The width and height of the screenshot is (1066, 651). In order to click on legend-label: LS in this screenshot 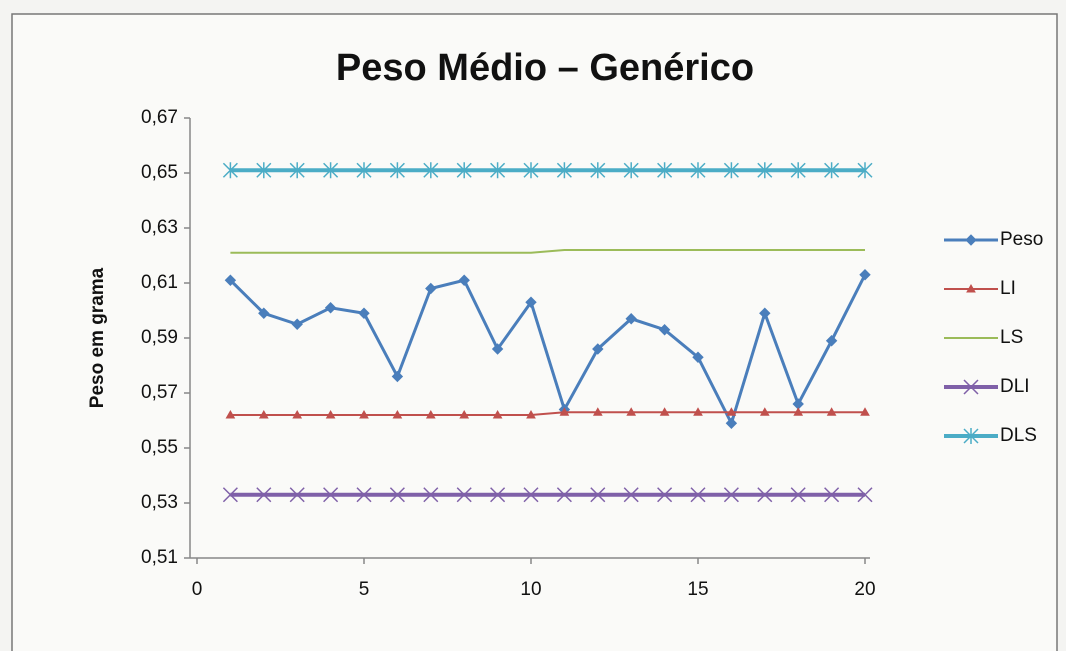, I will do `click(1011, 337)`.